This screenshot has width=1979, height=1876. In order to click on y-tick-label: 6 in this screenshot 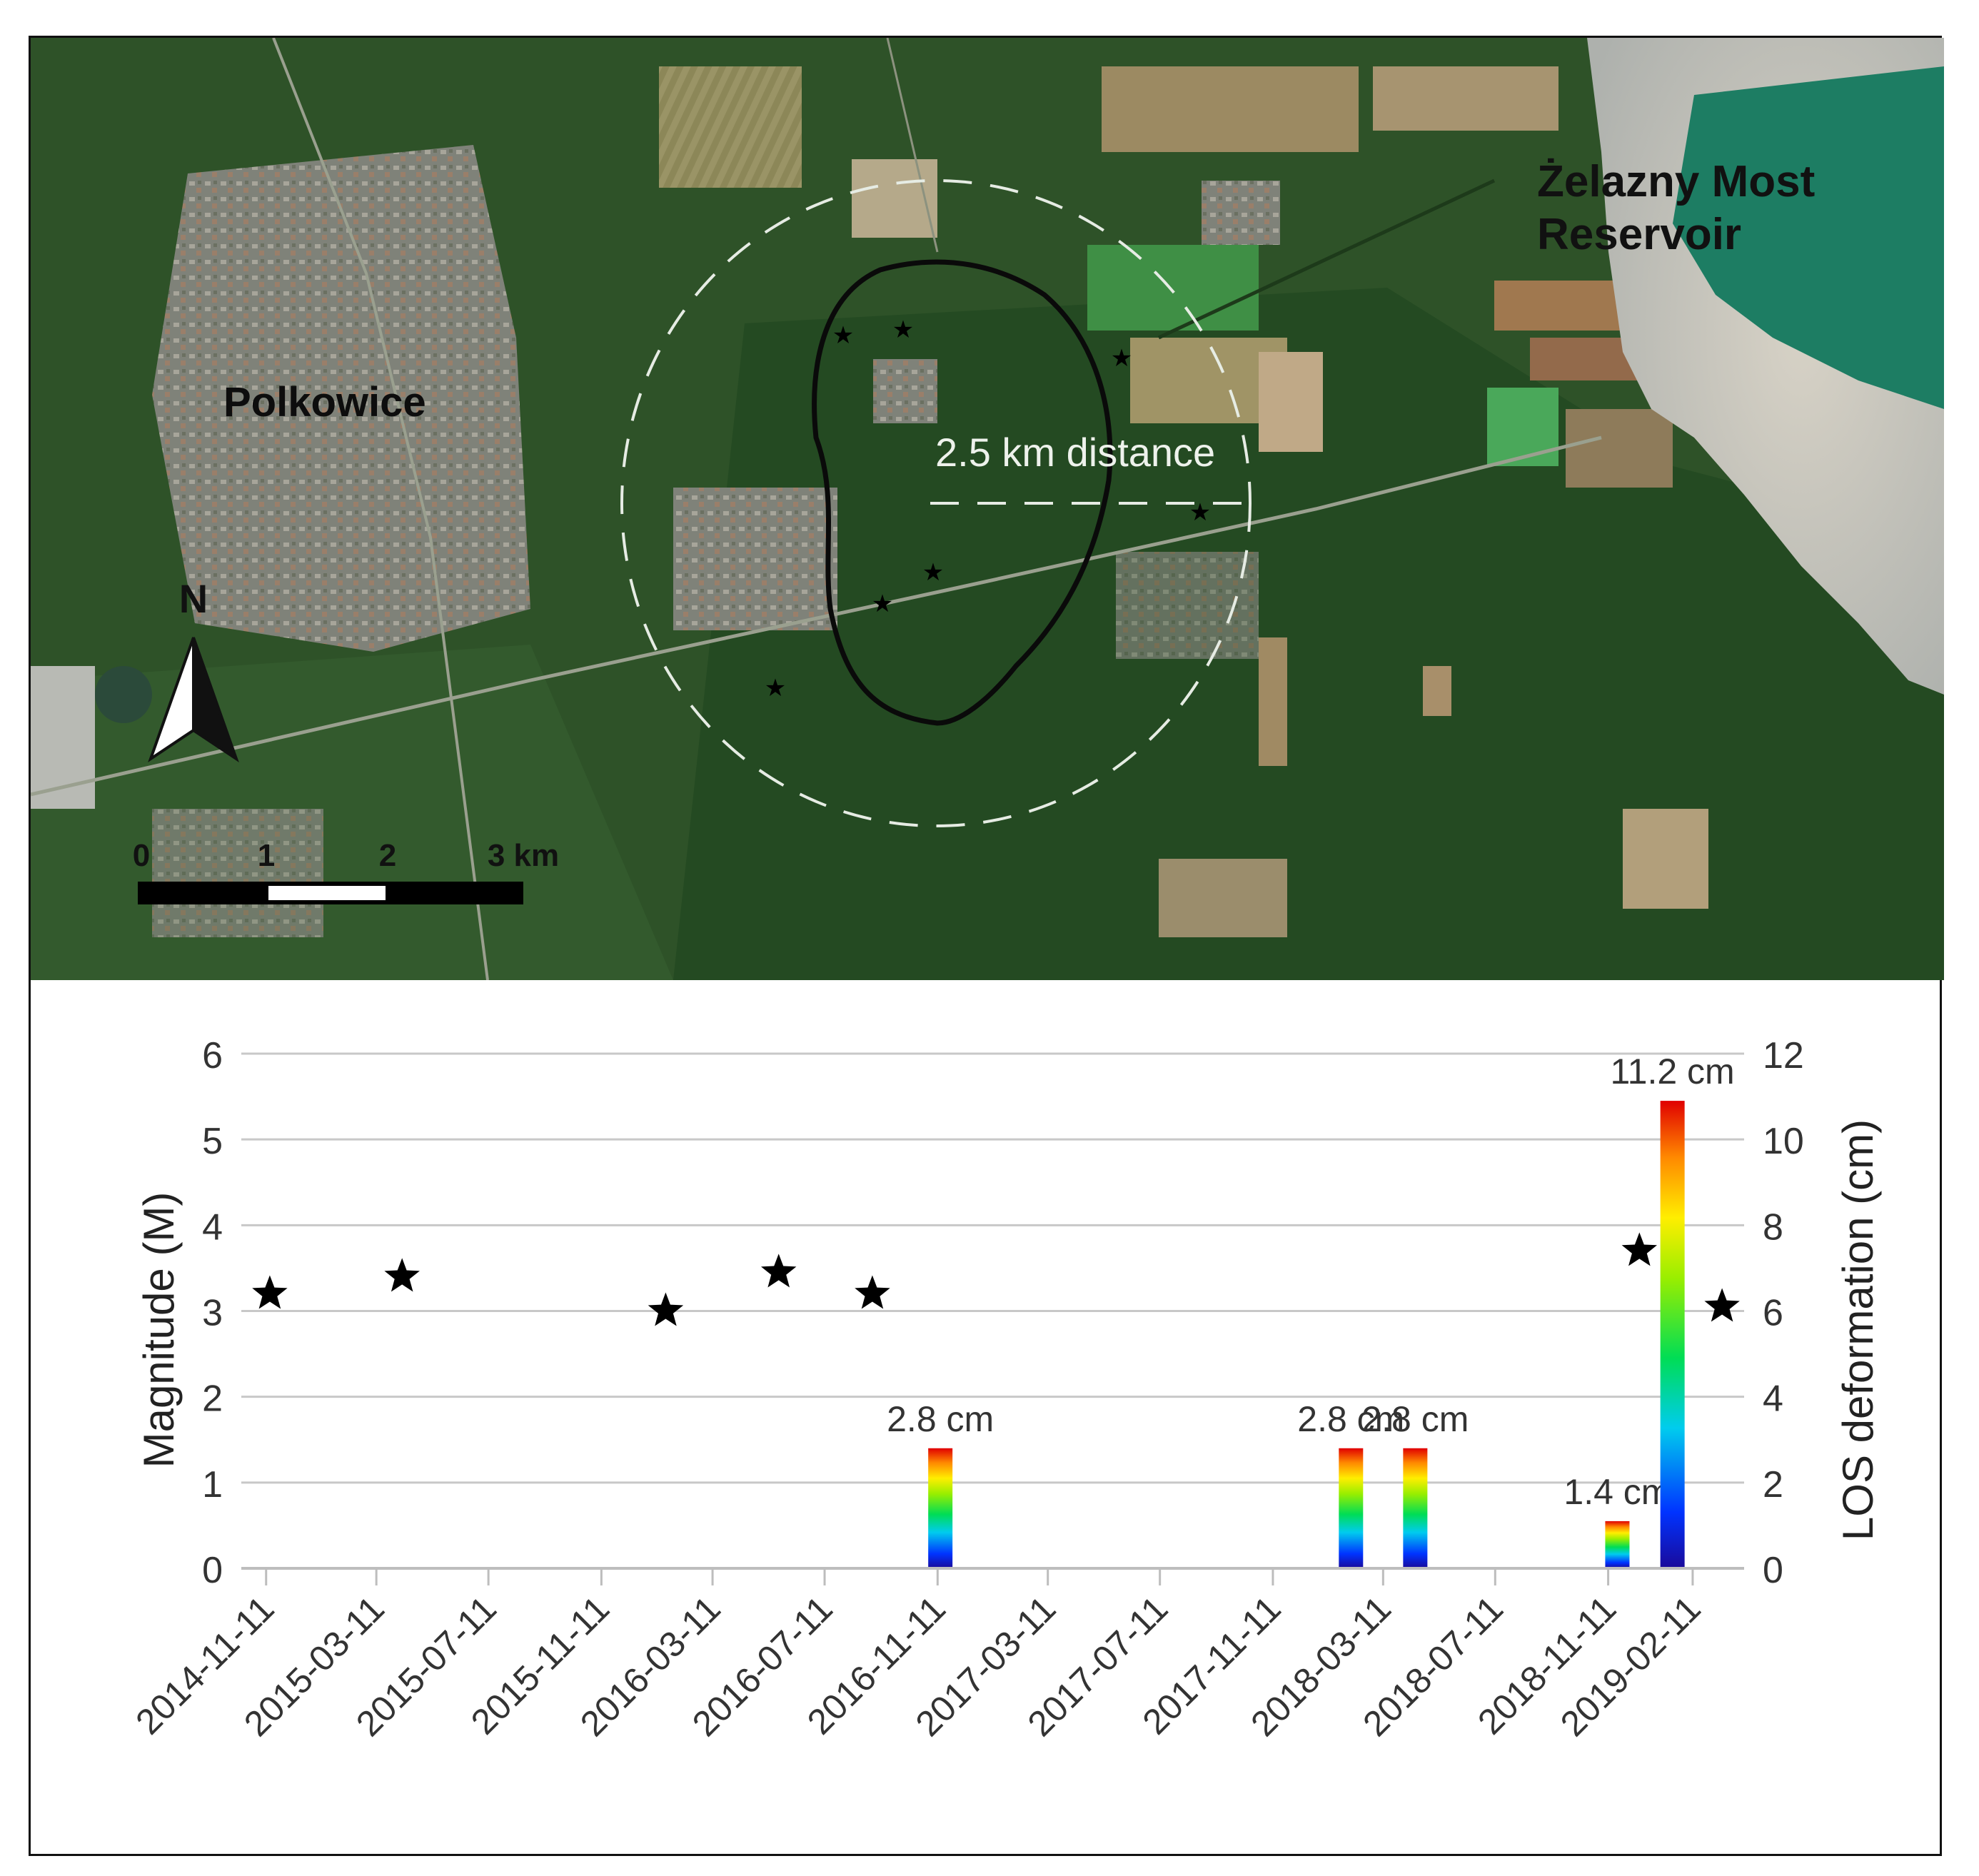, I will do `click(213, 1055)`.